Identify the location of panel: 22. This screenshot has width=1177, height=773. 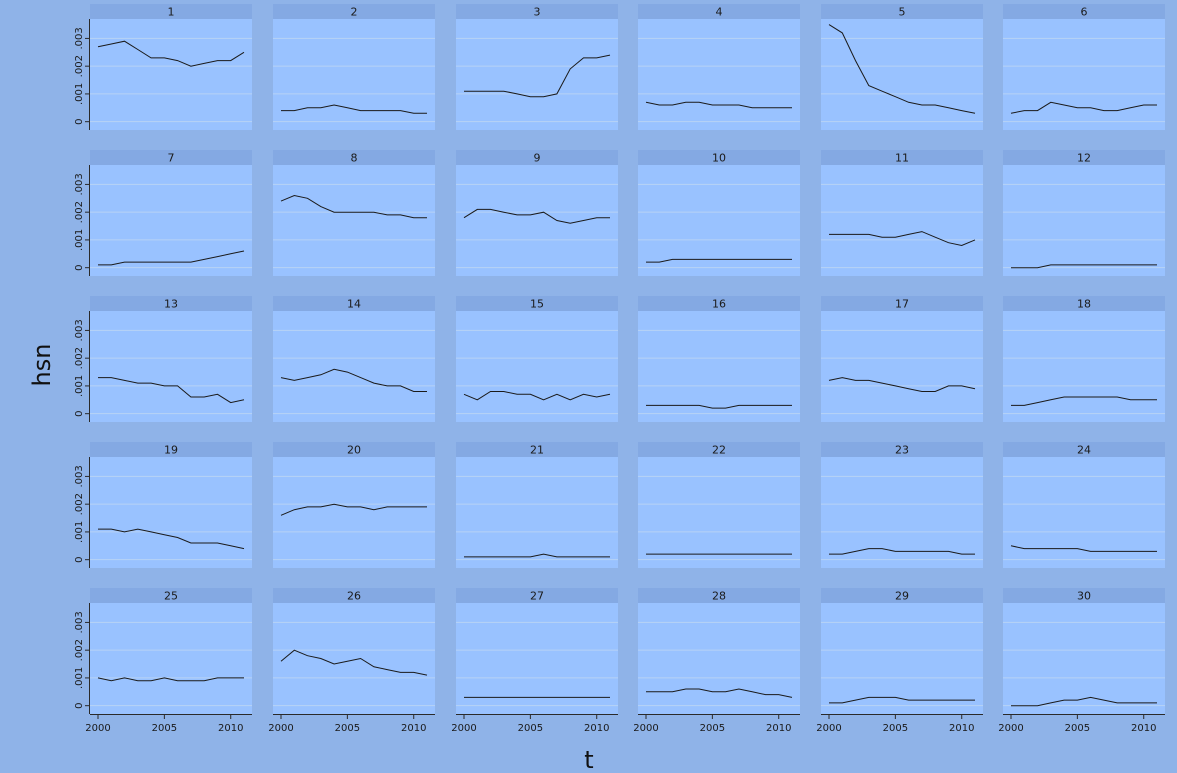
(719, 505).